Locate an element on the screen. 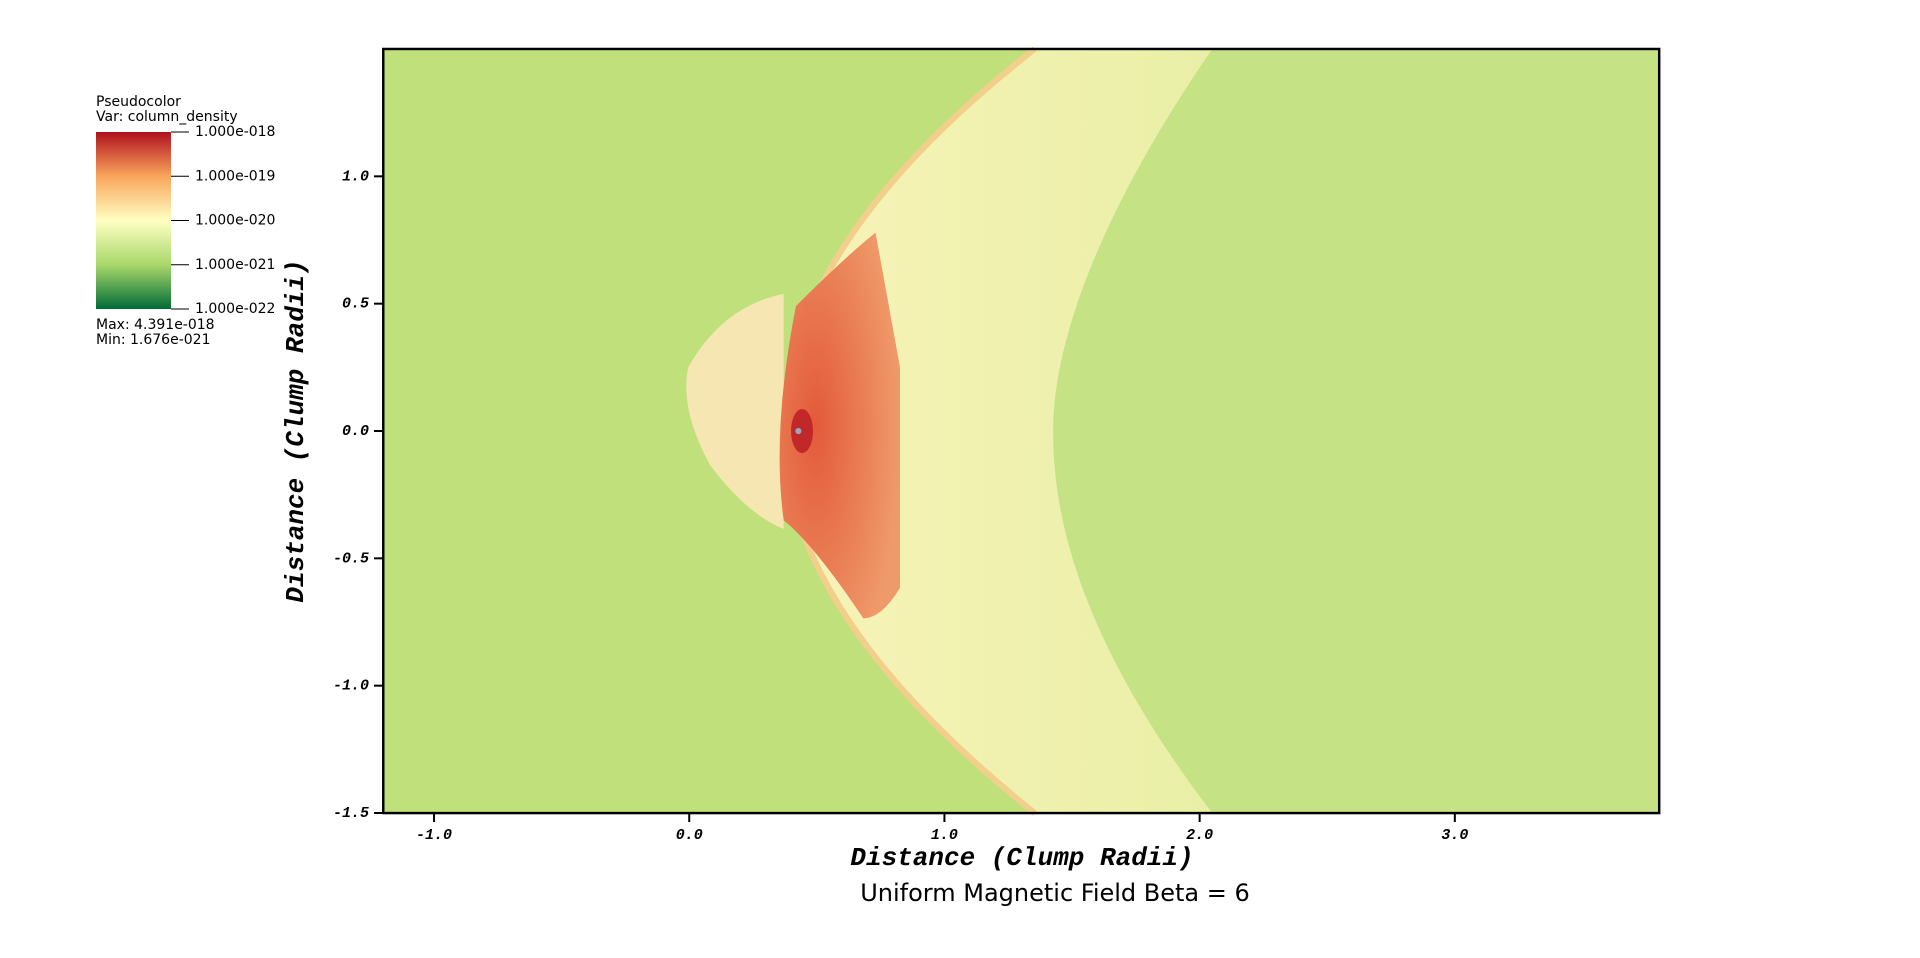 The image size is (1920, 958). y-tick-label: -1.0 is located at coordinates (351, 686).